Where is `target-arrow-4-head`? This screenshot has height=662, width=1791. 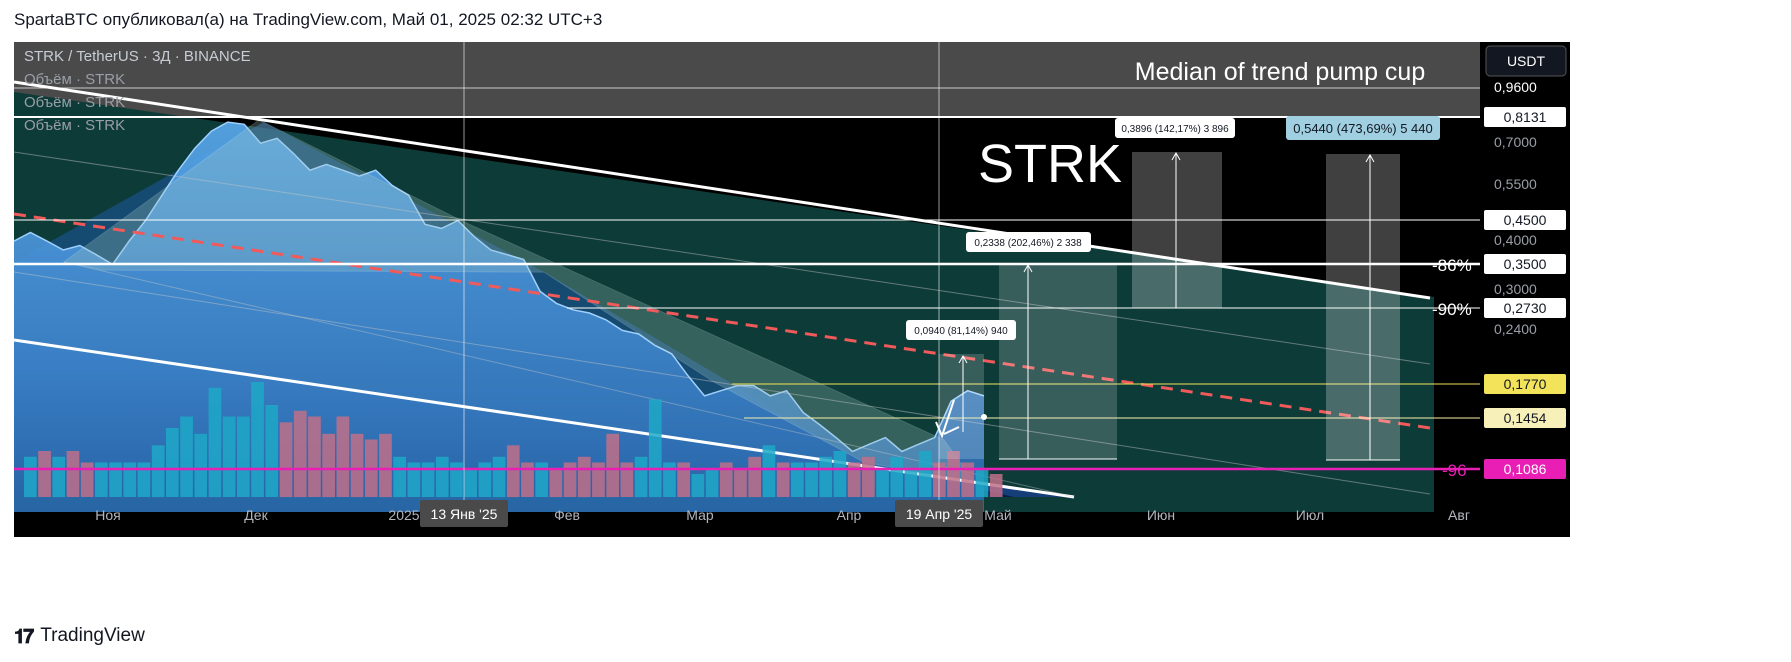 target-arrow-4-head is located at coordinates (1370, 158).